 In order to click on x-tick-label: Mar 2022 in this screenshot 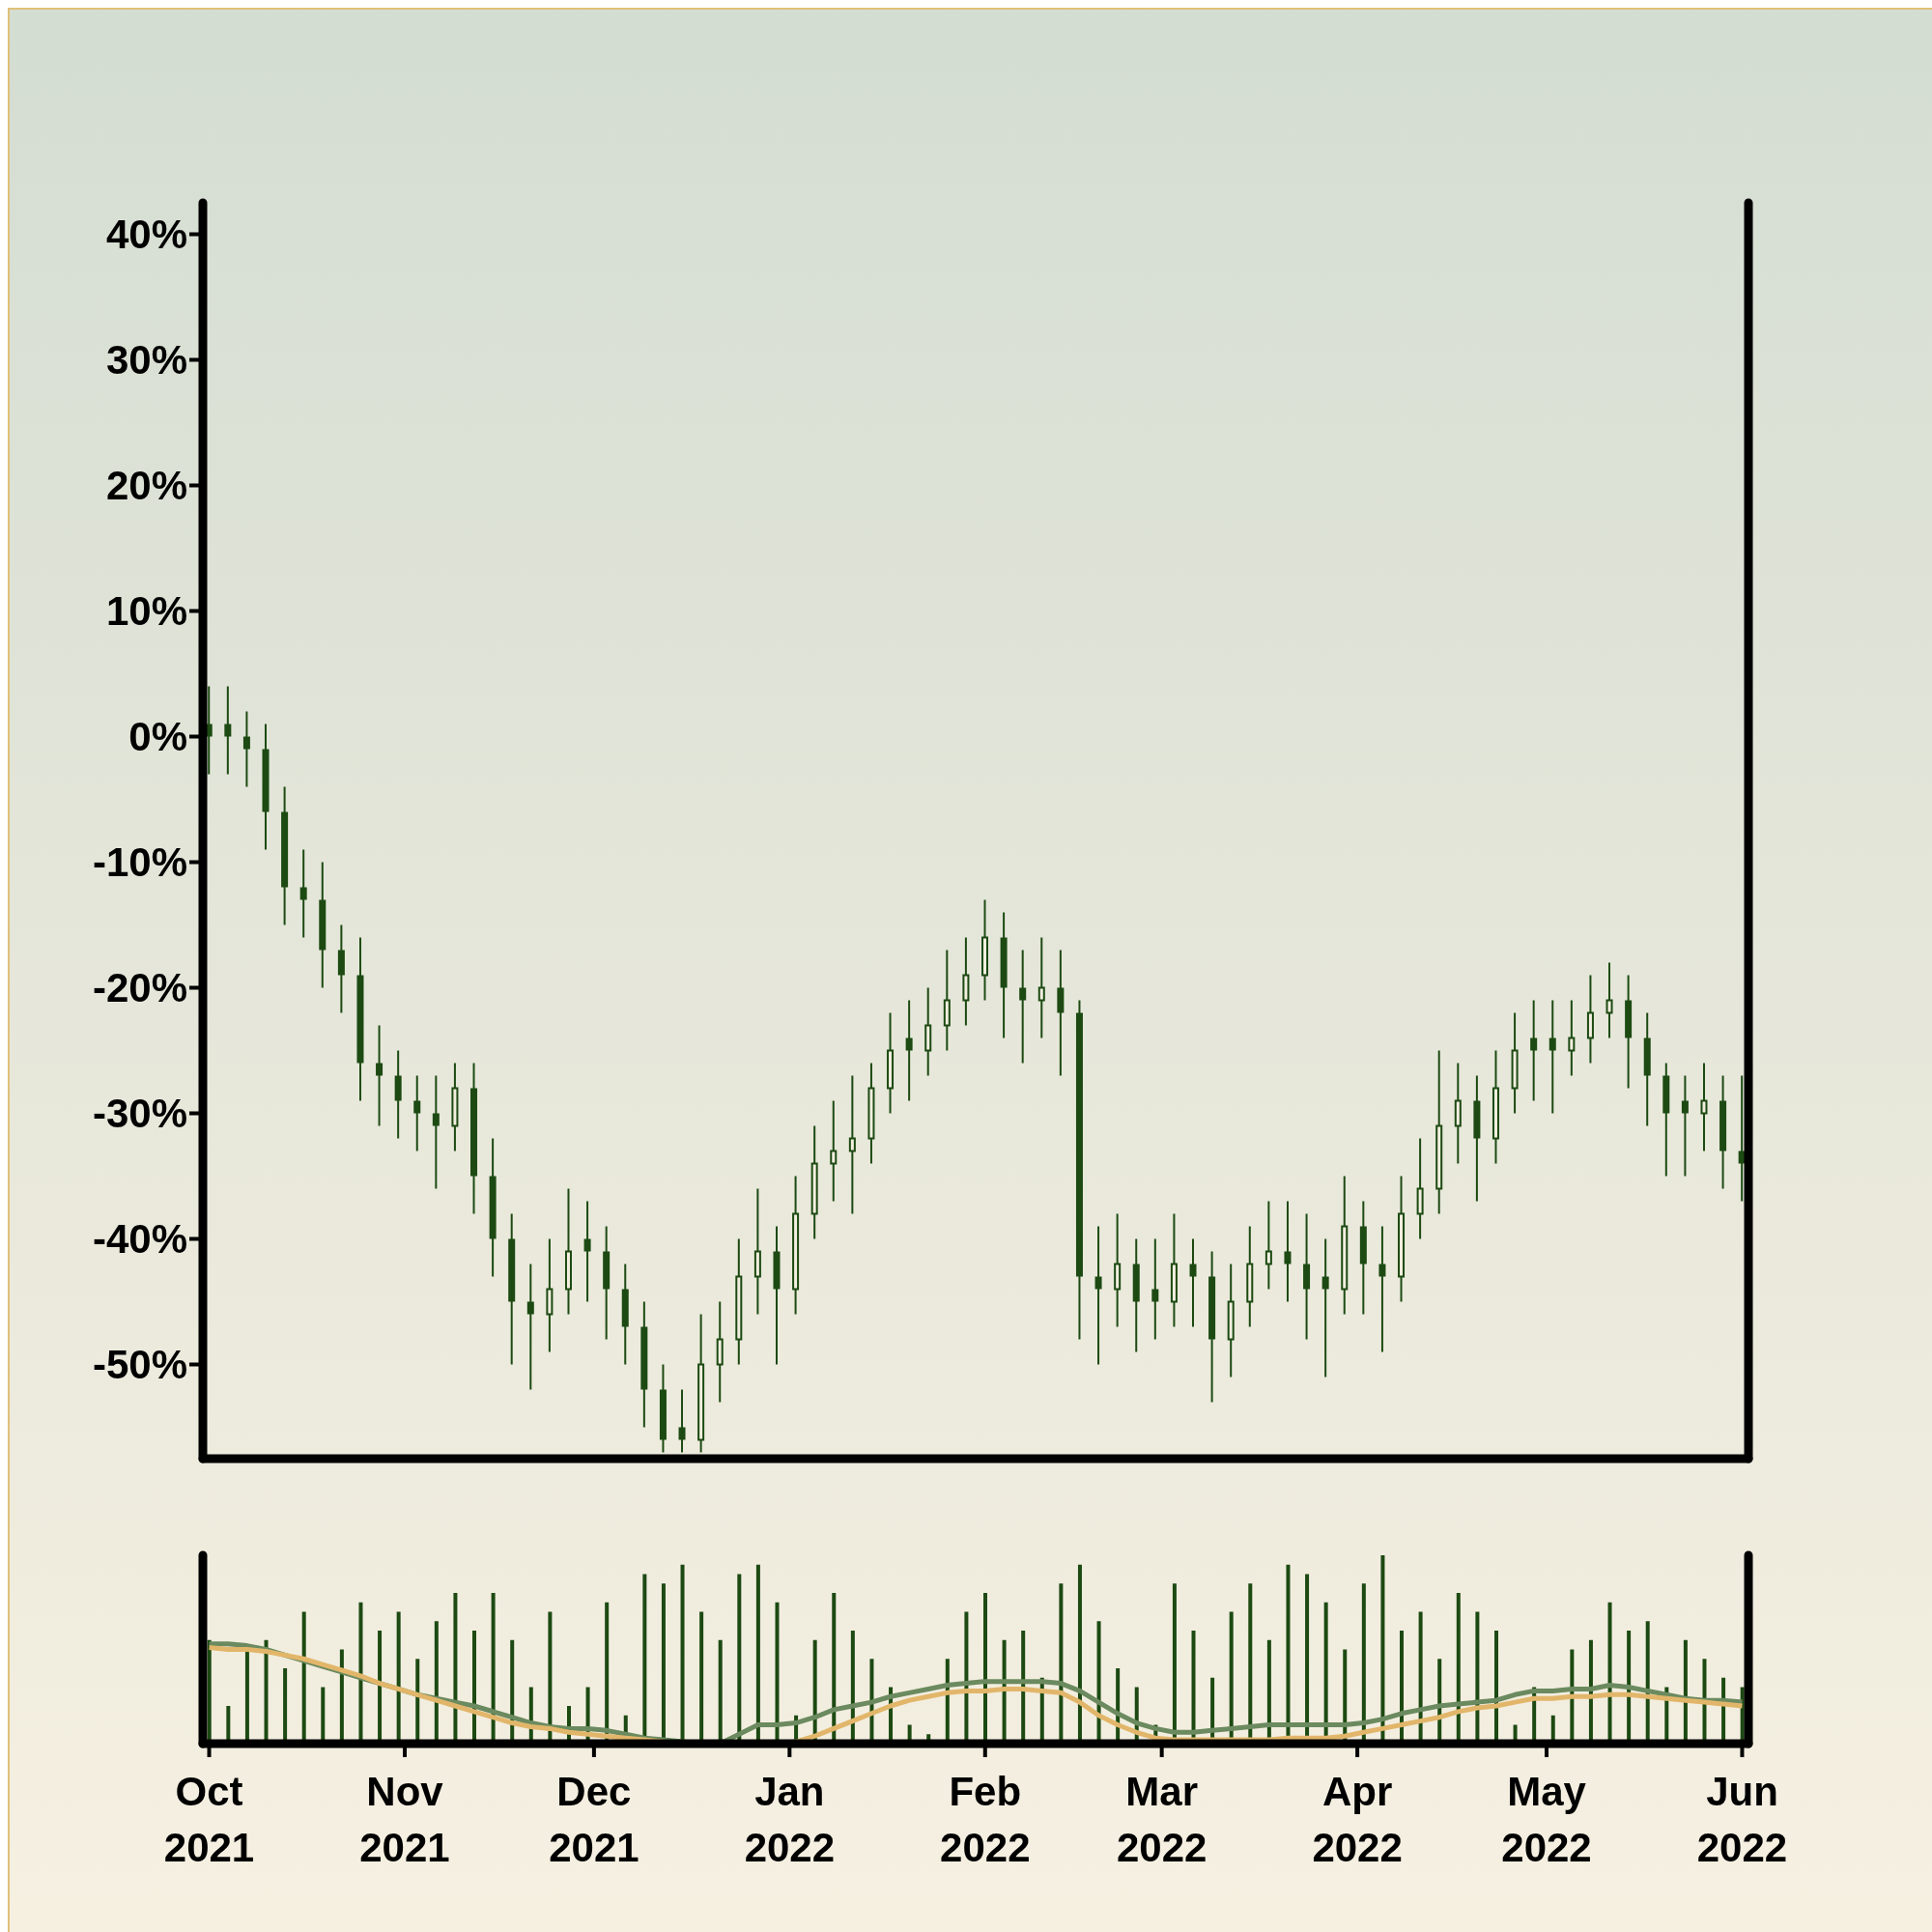, I will do `click(1162, 1819)`.